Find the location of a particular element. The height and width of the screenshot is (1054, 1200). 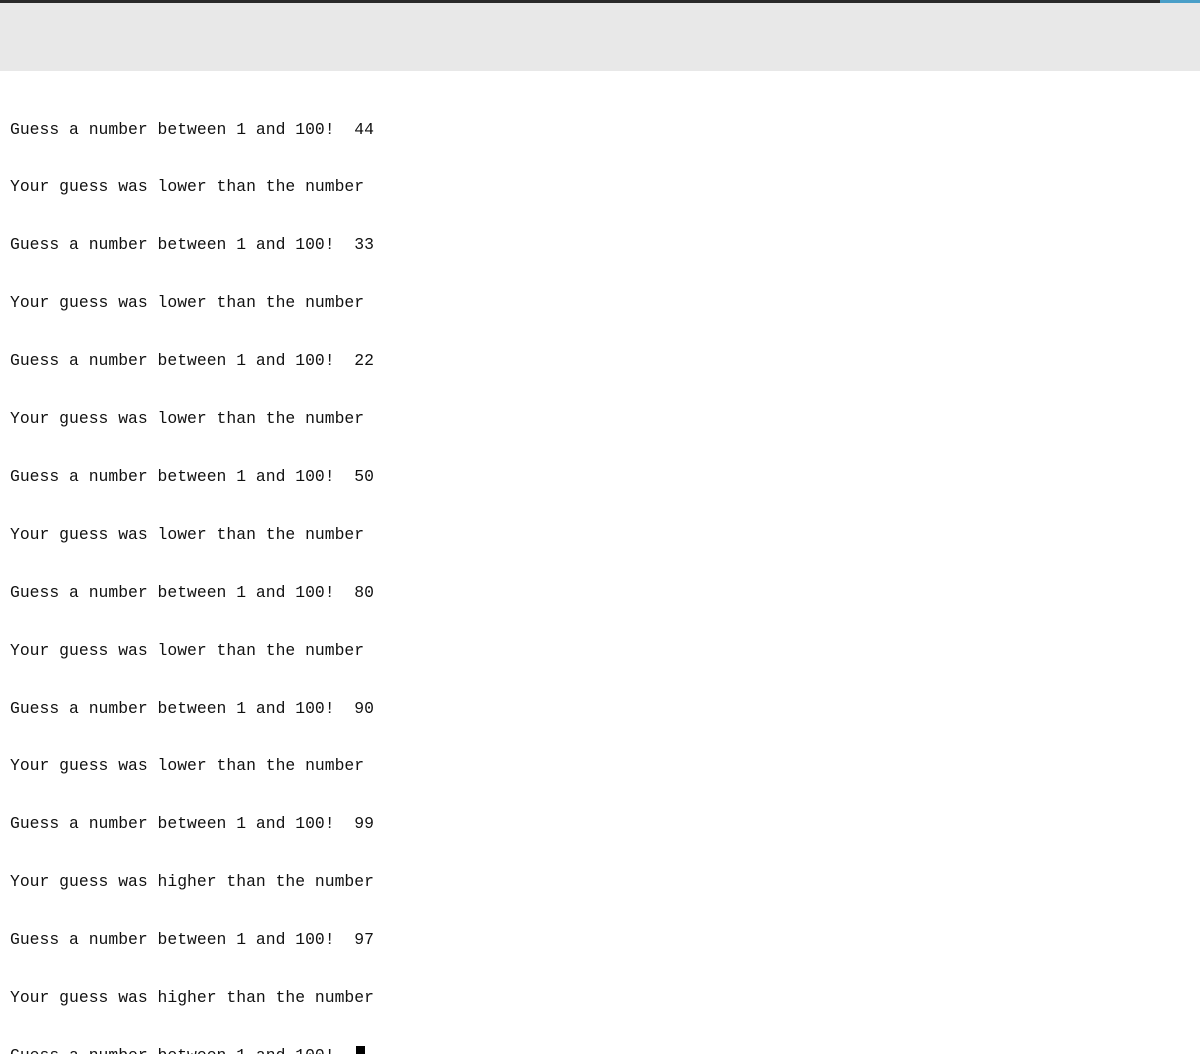

top-bar is located at coordinates (600, 1).